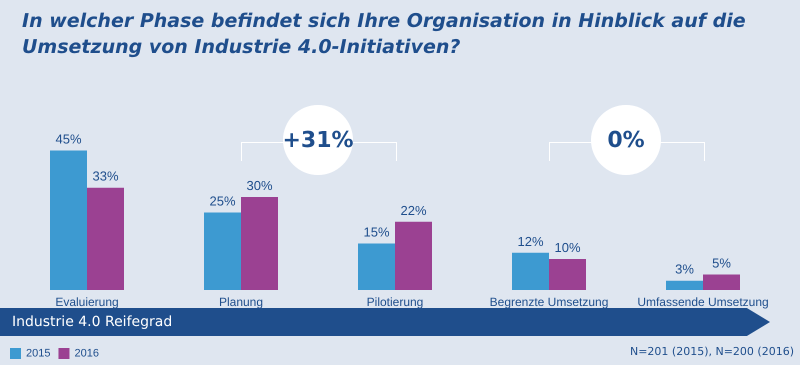 This screenshot has height=365, width=800. What do you see at coordinates (68, 139) in the screenshot?
I see `data-label: 45%` at bounding box center [68, 139].